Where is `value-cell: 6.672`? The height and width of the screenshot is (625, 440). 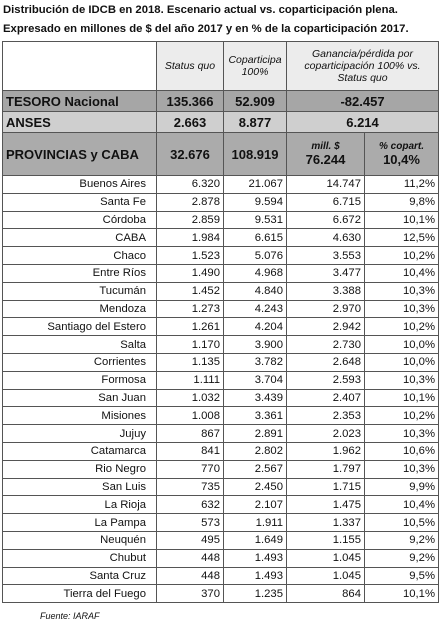 value-cell: 6.672 is located at coordinates (325, 220).